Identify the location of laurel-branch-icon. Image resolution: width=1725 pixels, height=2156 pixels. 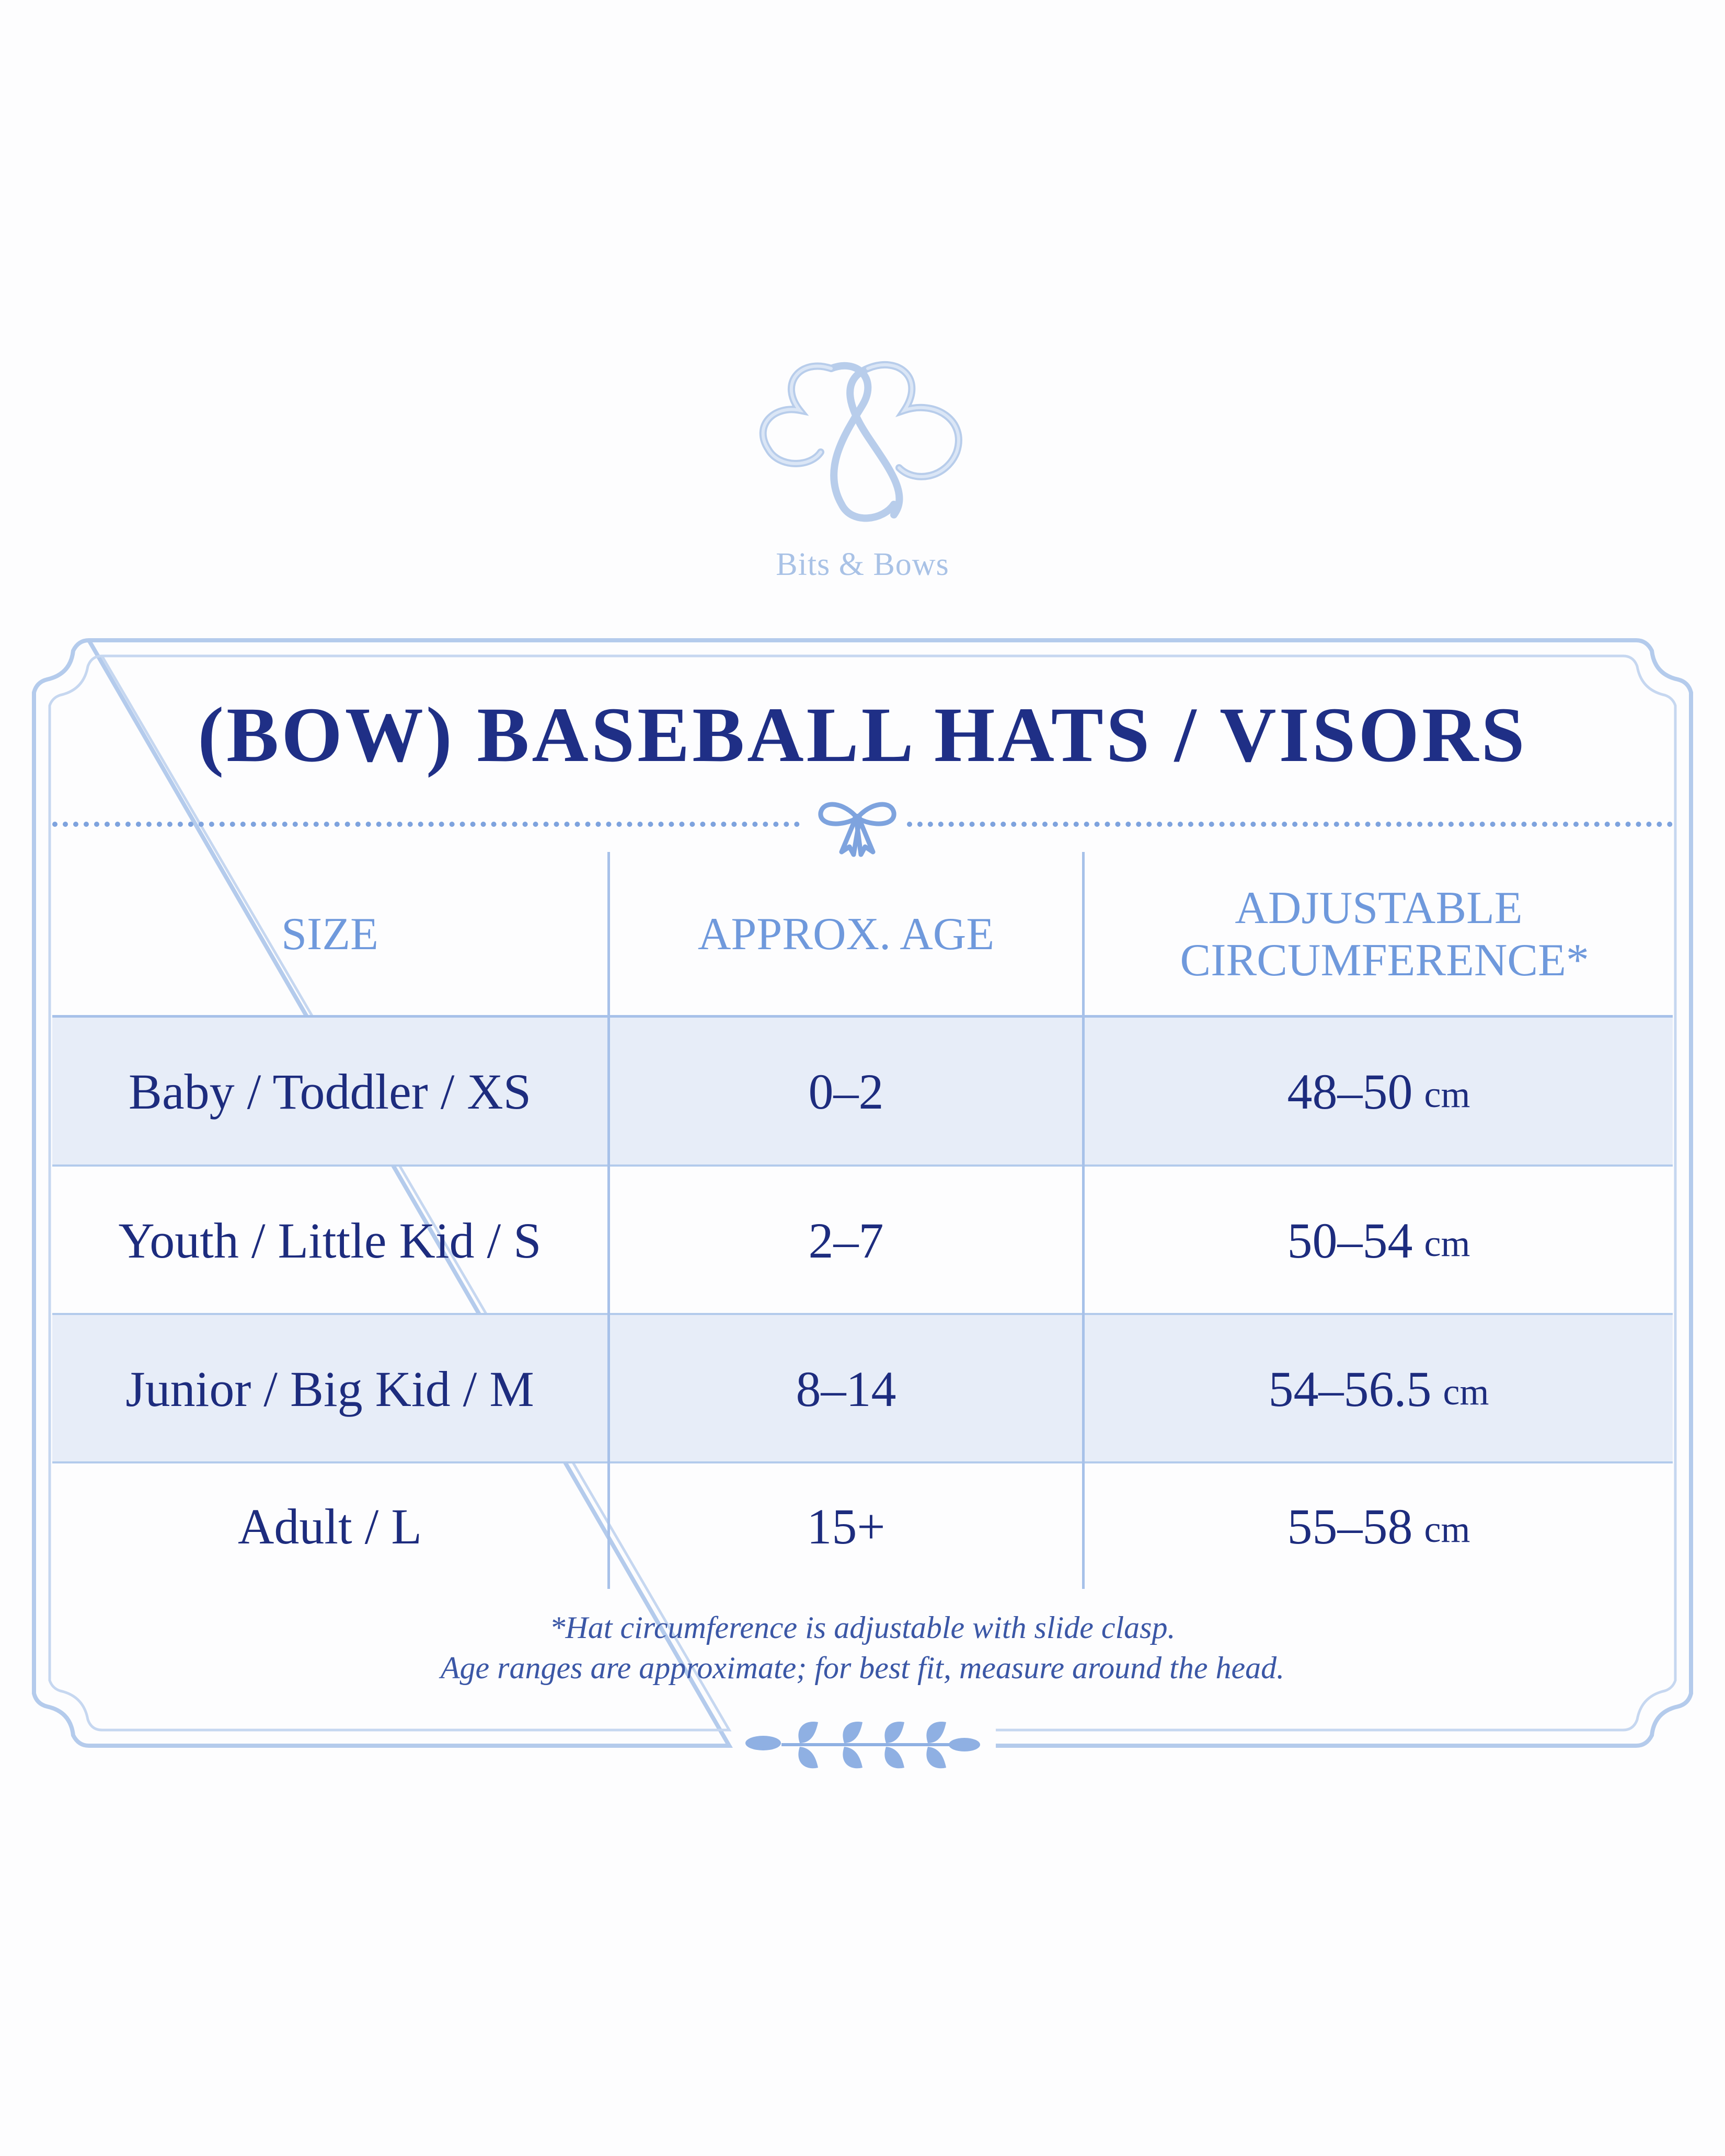
(862, 1745).